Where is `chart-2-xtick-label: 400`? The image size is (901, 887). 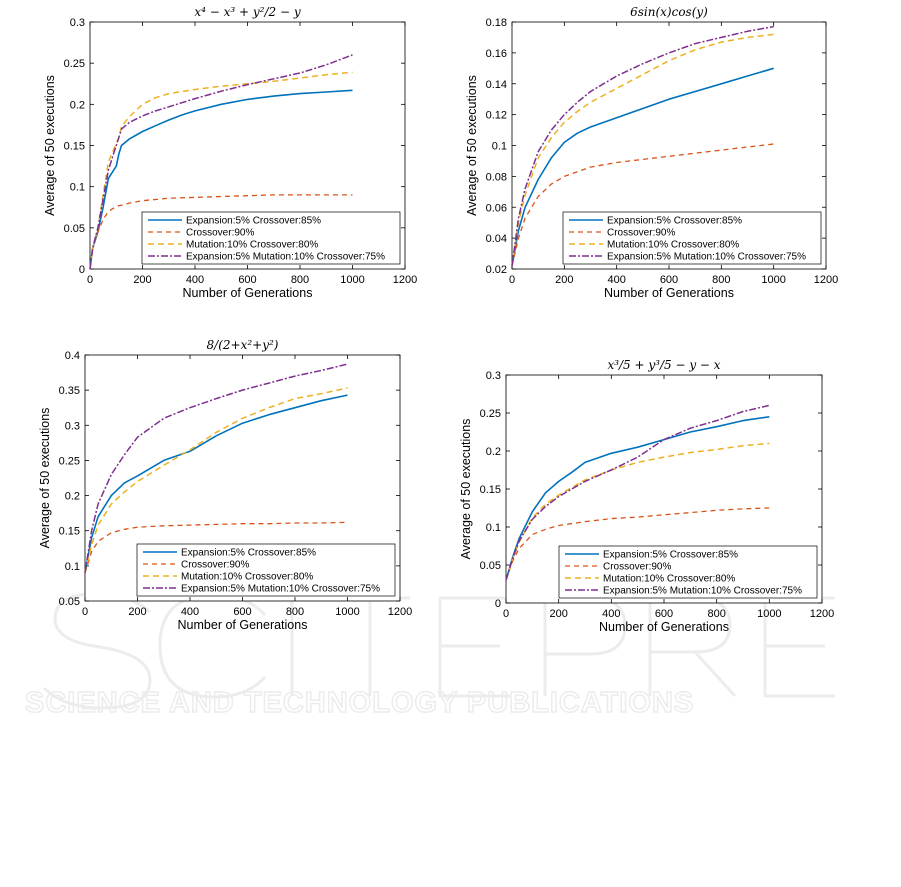 chart-2-xtick-label: 400 is located at coordinates (616, 280).